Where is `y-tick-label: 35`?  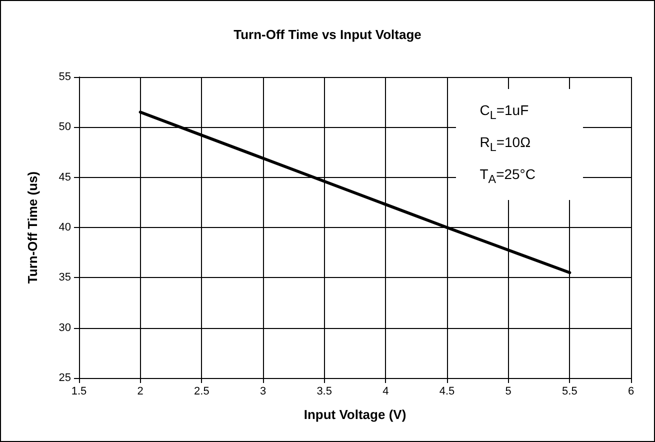 y-tick-label: 35 is located at coordinates (64, 278).